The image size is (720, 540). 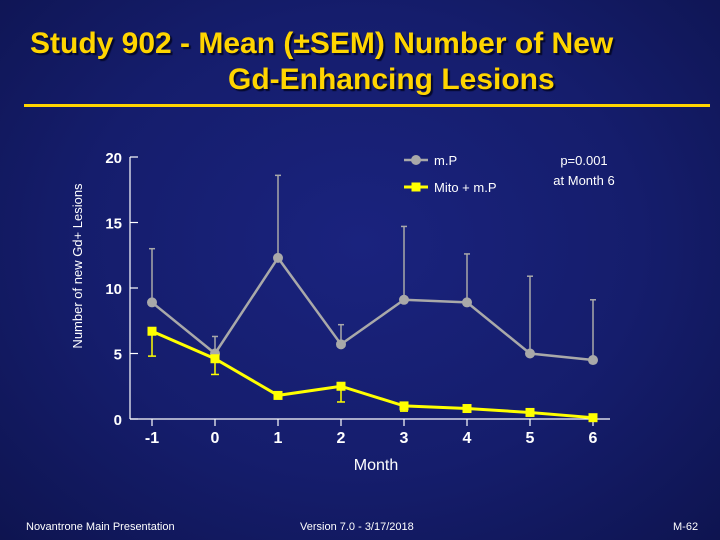 I want to click on y-tick-label: 5, so click(x=118, y=355).